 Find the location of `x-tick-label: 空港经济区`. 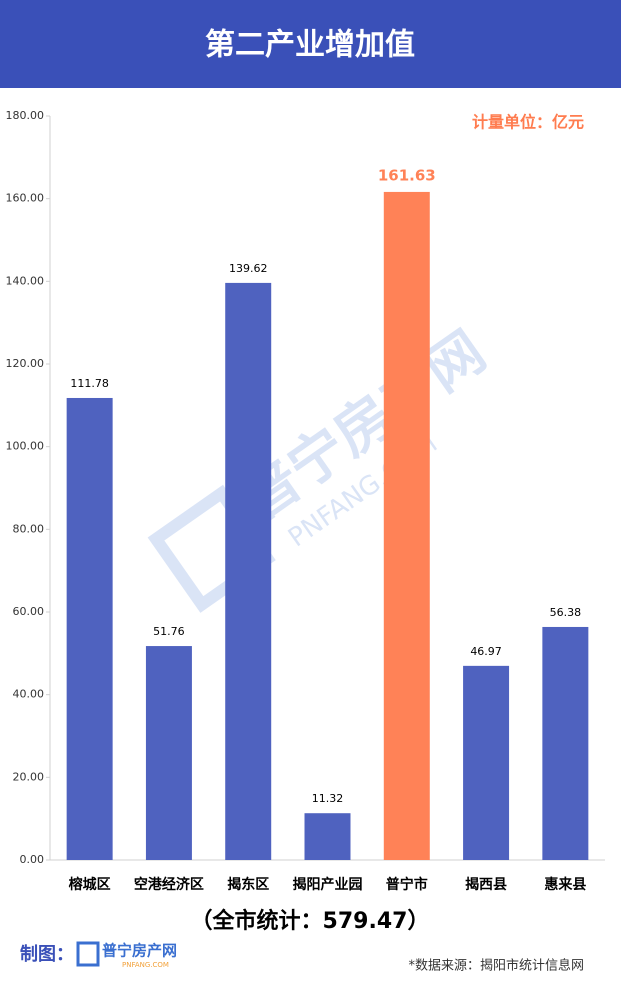

x-tick-label: 空港经济区 is located at coordinates (169, 884).